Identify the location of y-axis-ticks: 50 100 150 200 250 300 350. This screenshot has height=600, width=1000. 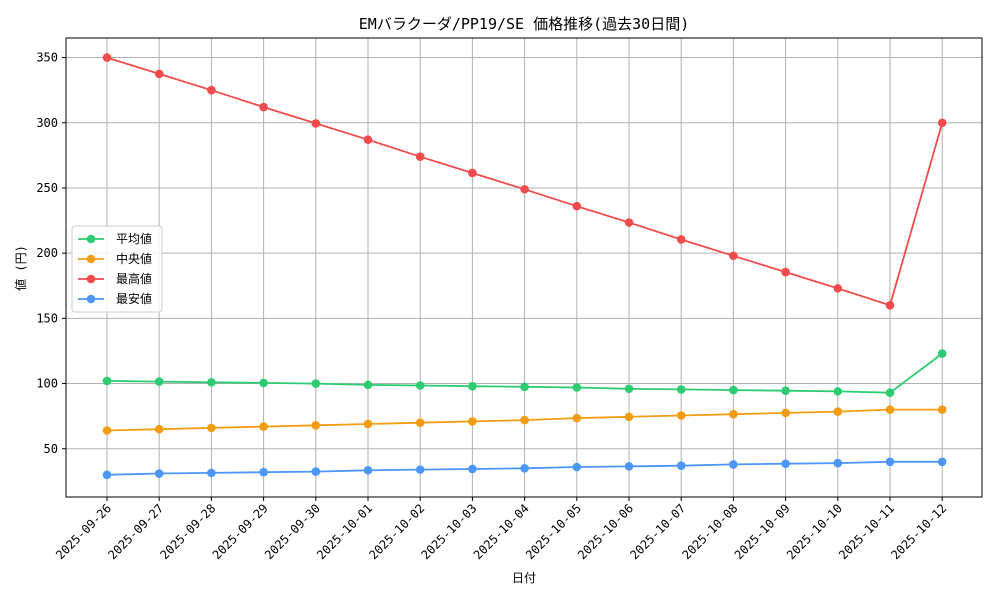
(51, 253).